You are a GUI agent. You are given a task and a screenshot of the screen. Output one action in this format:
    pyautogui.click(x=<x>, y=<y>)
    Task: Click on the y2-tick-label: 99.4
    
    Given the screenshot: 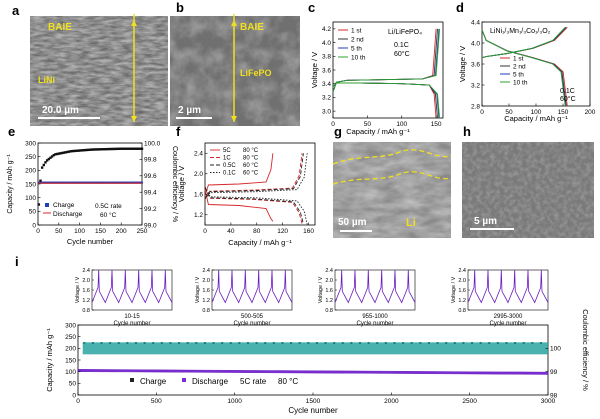 What is the action you would take?
    pyautogui.click(x=150, y=193)
    